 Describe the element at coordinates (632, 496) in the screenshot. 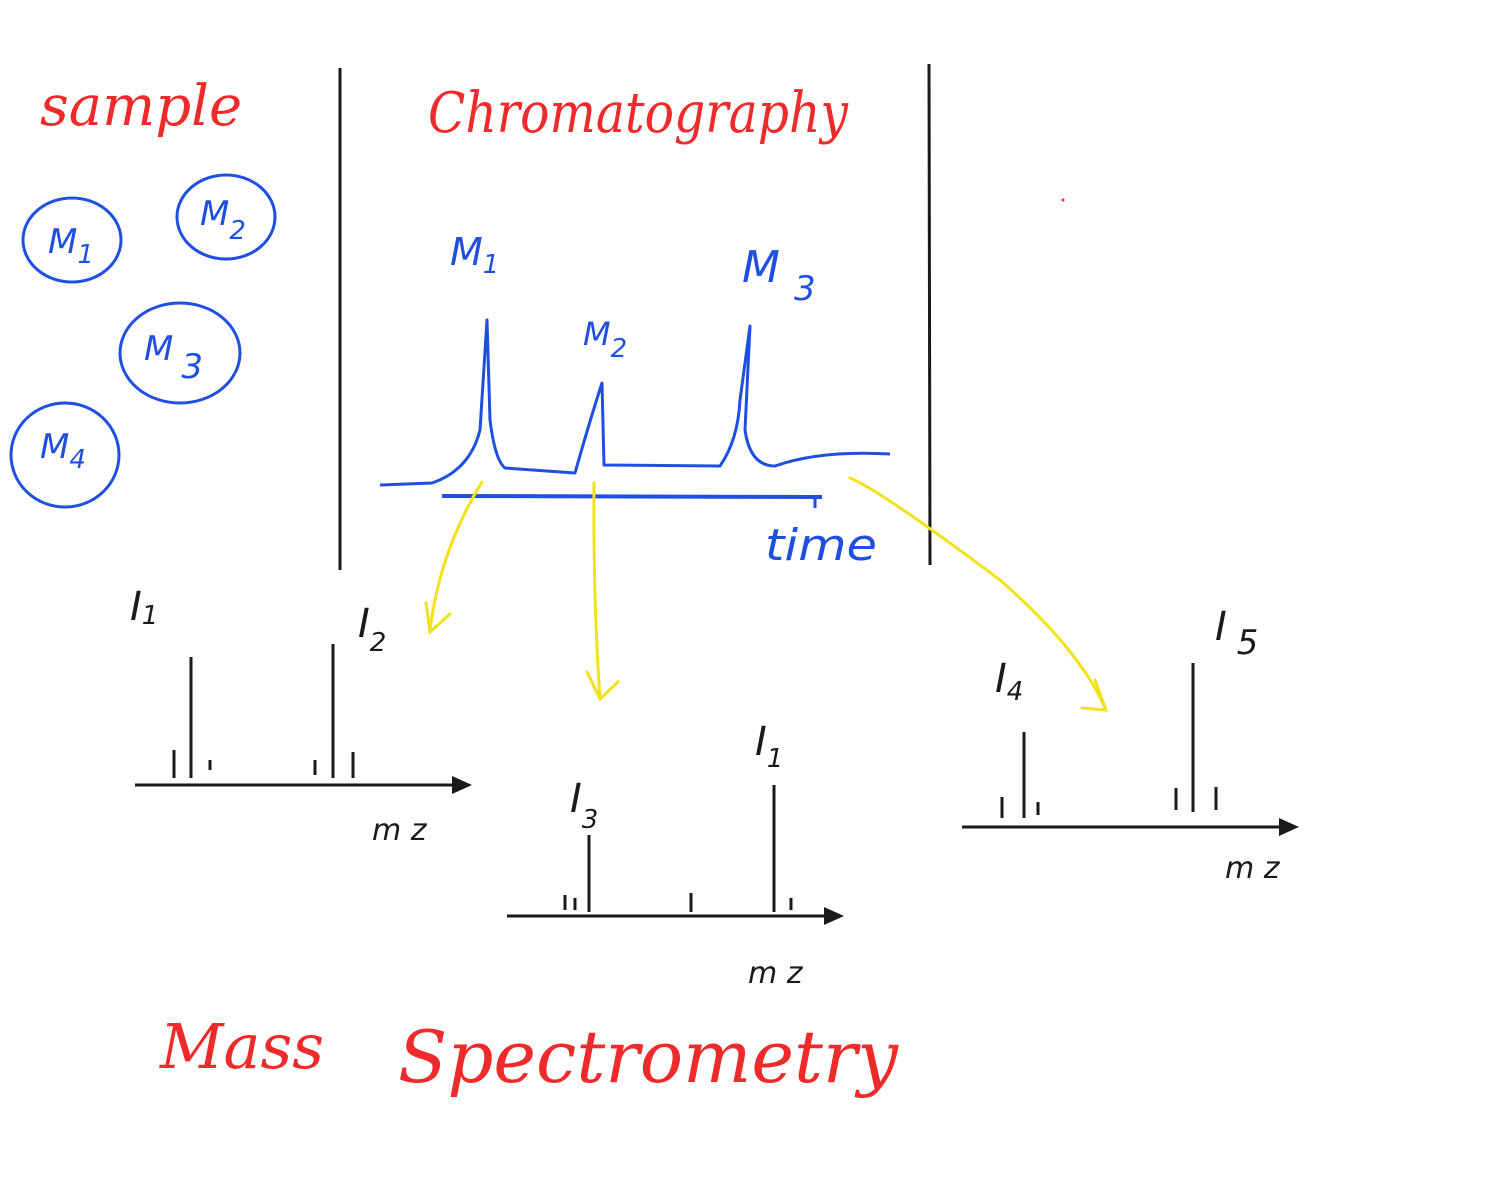

I see `time-axis` at that location.